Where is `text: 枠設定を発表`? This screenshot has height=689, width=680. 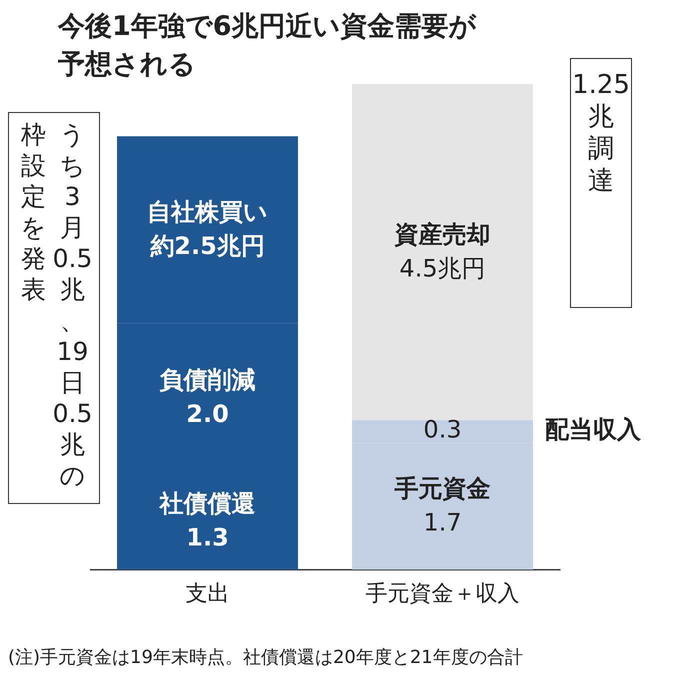 text: 枠設定を発表 is located at coordinates (33, 212).